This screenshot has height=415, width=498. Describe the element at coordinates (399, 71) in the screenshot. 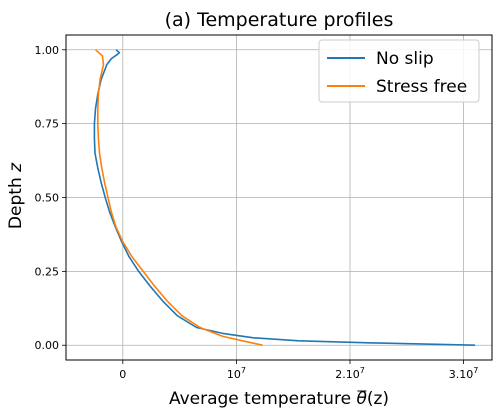

I see `legend: No slip Stress free` at that location.